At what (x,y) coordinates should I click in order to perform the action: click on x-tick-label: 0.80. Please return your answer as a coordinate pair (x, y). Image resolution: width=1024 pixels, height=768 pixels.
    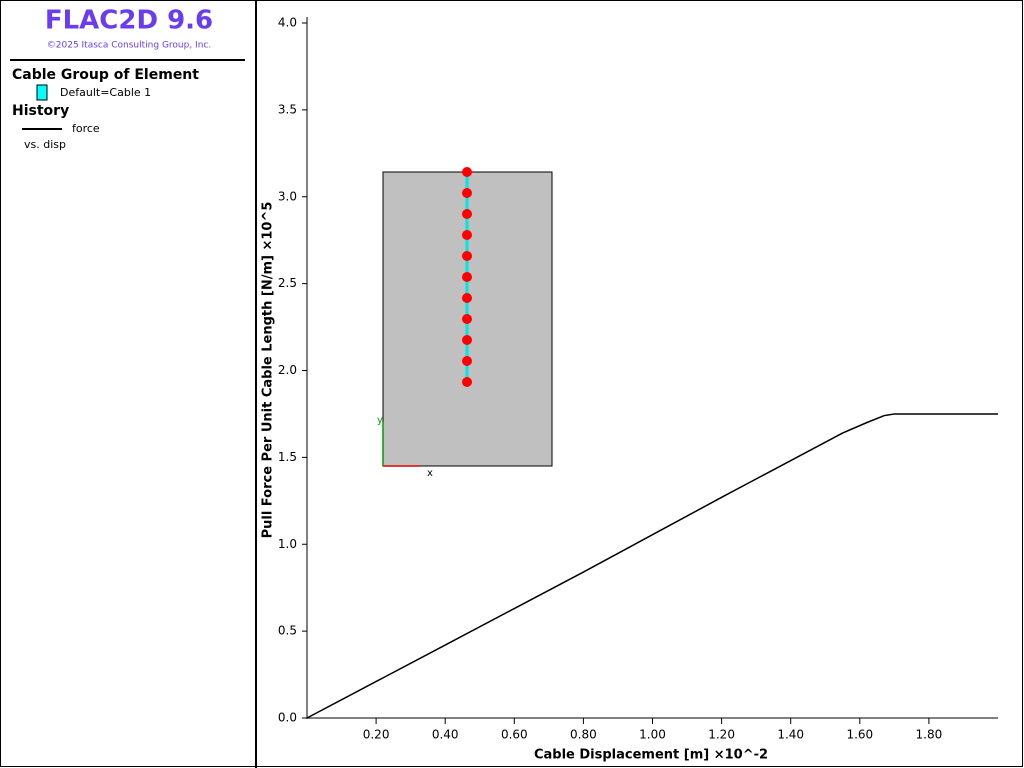
    Looking at the image, I should click on (583, 735).